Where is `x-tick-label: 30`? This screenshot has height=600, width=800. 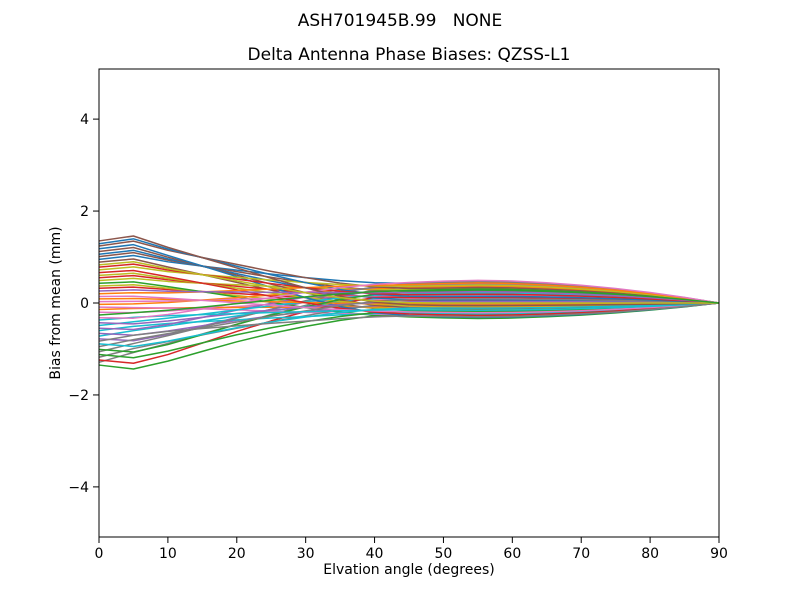 x-tick-label: 30 is located at coordinates (306, 554).